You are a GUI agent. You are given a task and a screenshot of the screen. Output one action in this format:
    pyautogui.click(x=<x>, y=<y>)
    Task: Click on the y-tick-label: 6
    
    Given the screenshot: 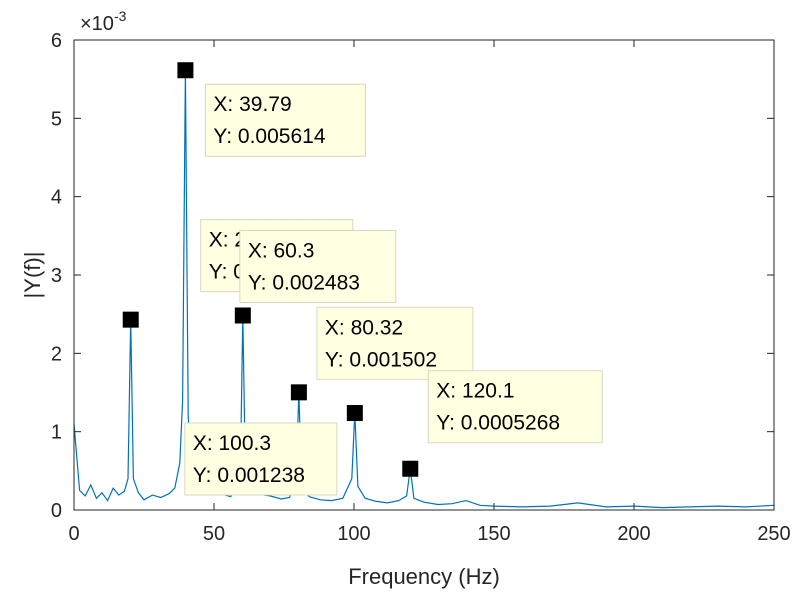 What is the action you would take?
    pyautogui.click(x=56, y=41)
    